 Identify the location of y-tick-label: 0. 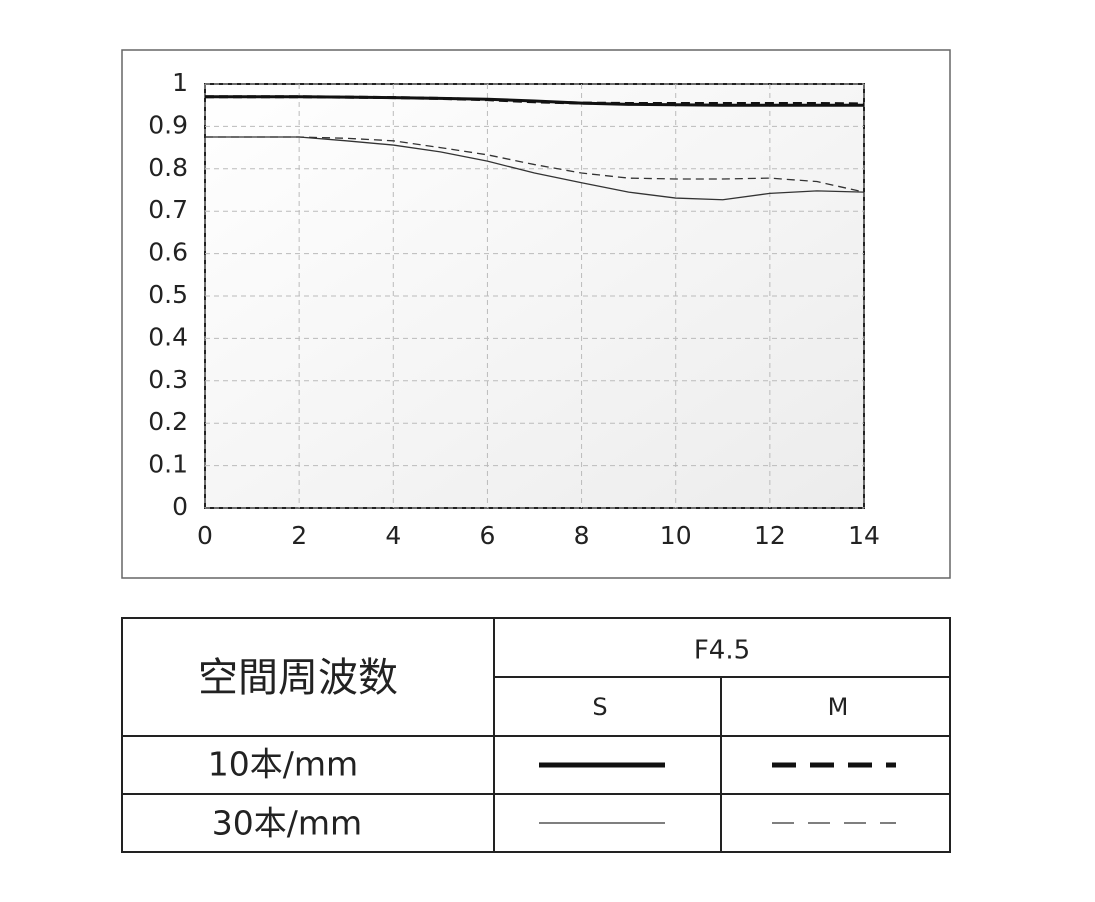
(180, 506).